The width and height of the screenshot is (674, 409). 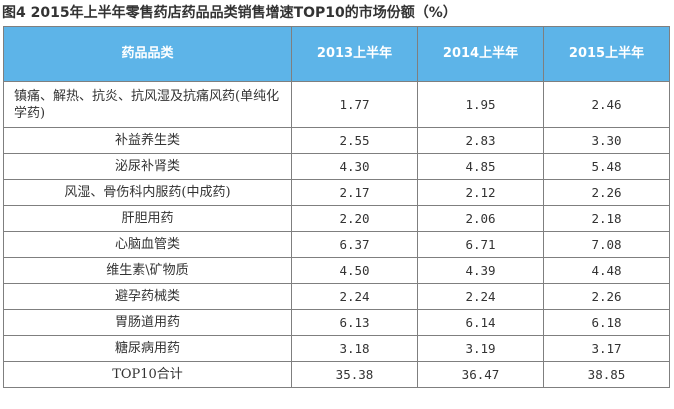 I want to click on value-2014-cell: 2.24, so click(x=480, y=296).